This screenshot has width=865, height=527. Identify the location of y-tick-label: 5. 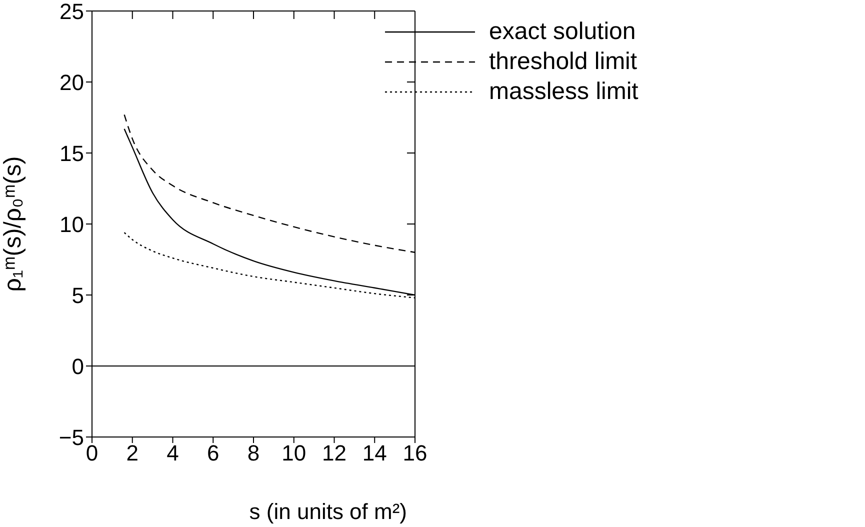
(78, 295).